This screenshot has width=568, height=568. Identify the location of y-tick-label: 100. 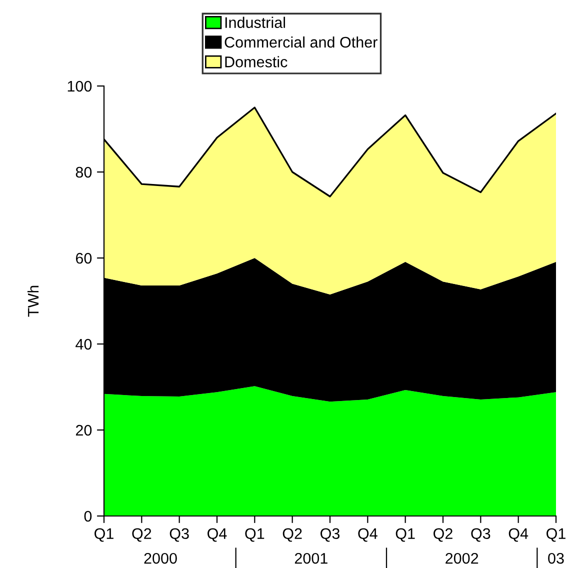
(80, 86).